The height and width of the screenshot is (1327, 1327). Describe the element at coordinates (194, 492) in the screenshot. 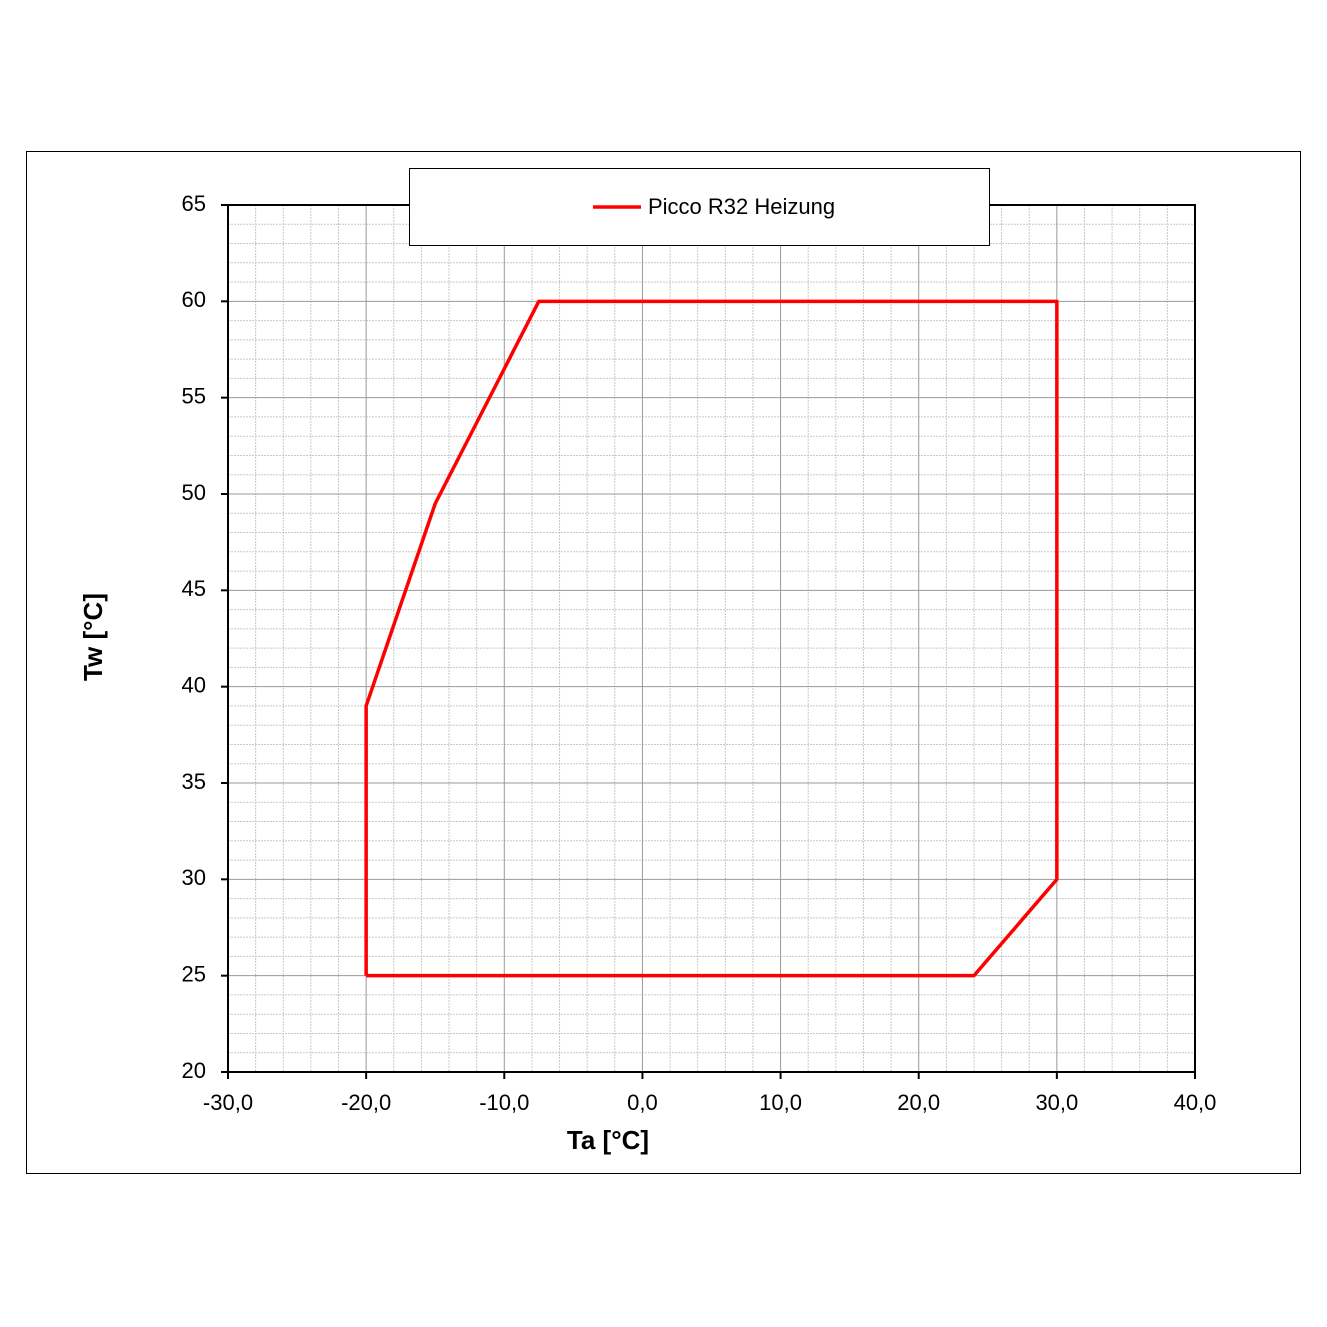

I see `y-tick-label: 50` at that location.